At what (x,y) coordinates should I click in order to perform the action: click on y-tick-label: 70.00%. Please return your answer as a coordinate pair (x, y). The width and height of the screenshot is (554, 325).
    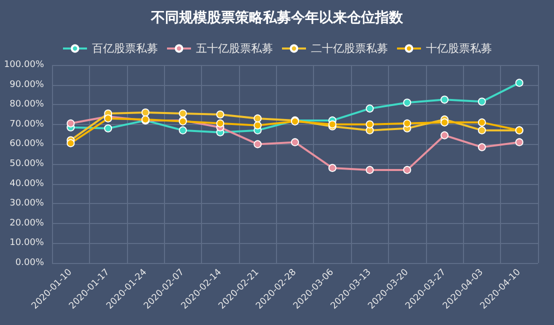
    Looking at the image, I should click on (27, 124).